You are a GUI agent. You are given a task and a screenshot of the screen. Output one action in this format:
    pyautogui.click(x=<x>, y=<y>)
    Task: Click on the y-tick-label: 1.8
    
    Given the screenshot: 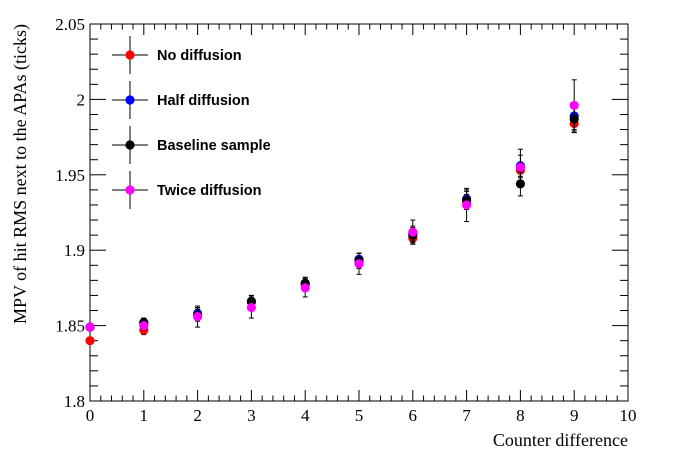 What is the action you would take?
    pyautogui.click(x=74, y=401)
    